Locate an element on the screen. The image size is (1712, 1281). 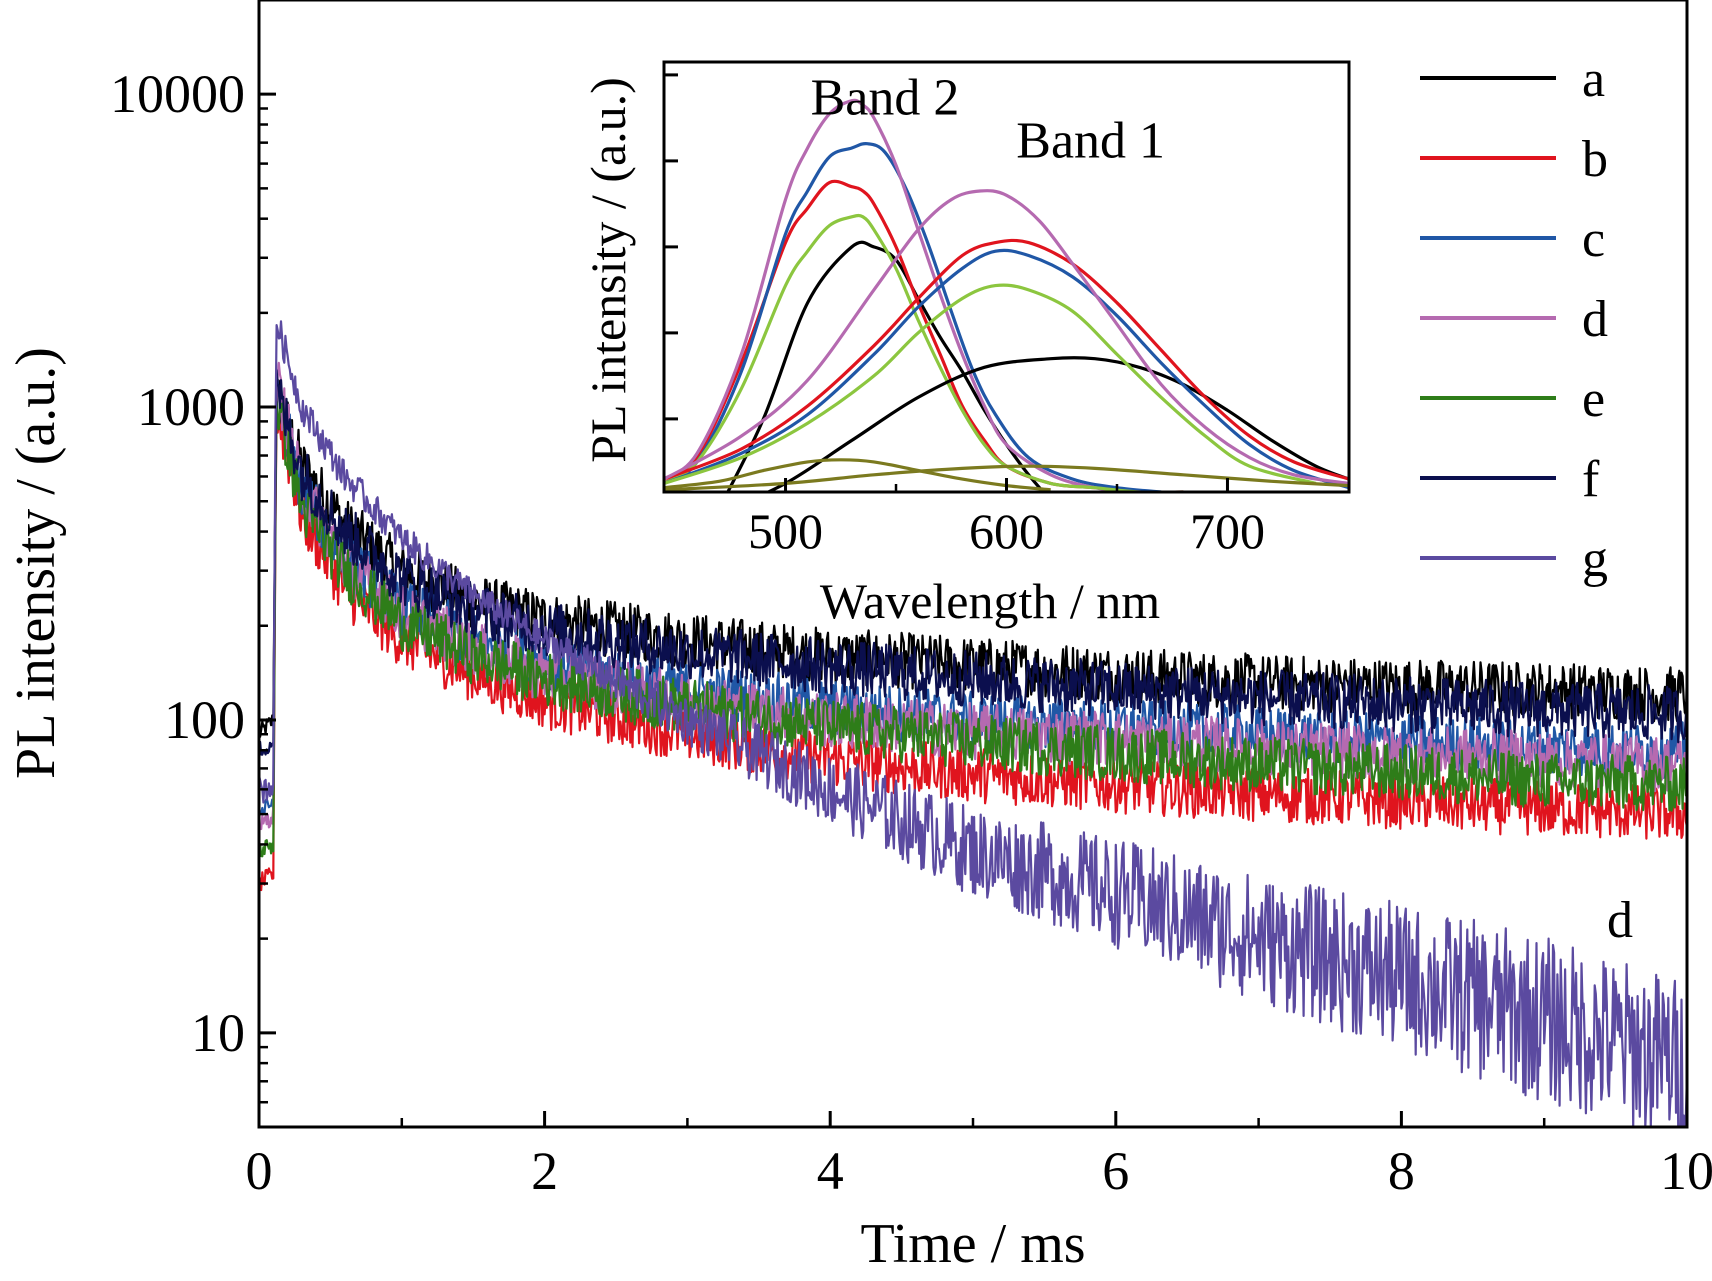
x-tick-label: 4 is located at coordinates (830, 1171).